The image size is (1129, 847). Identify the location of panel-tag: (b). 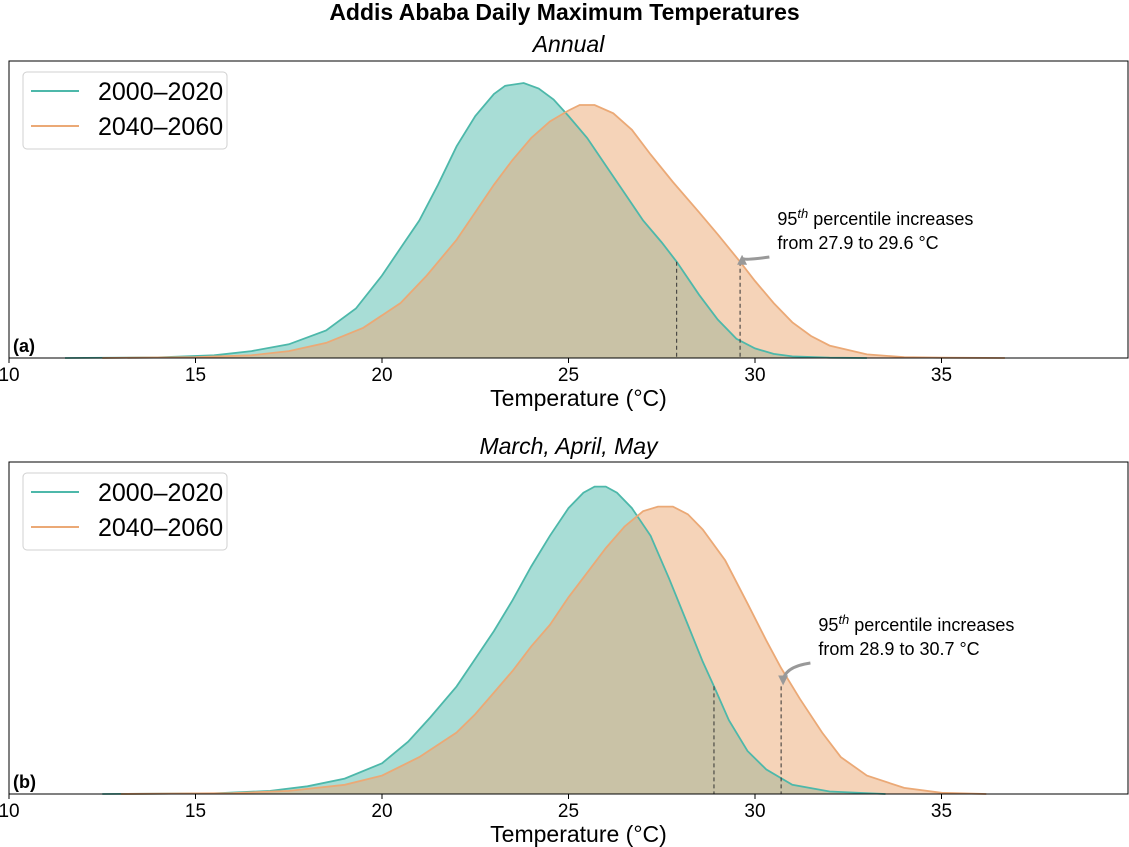
(24, 782).